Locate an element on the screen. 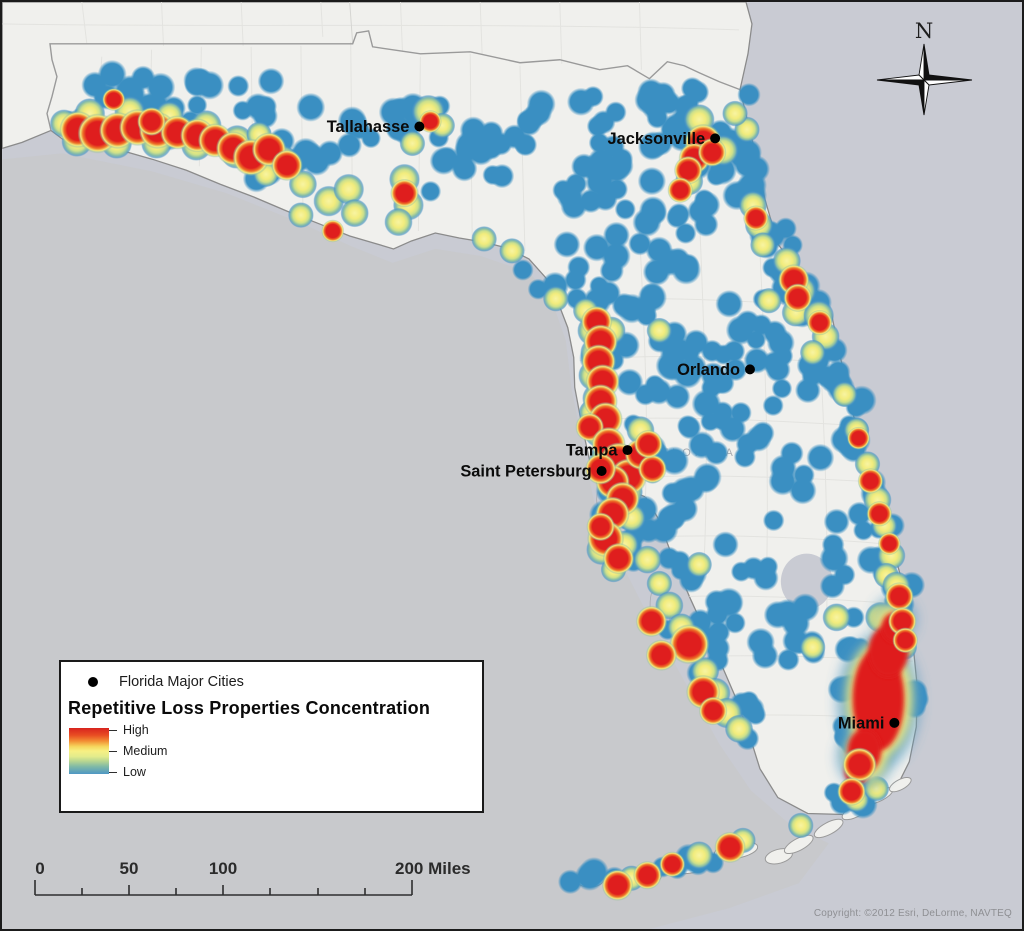 The height and width of the screenshot is (931, 1024). city-marker-tampa is located at coordinates (627, 450).